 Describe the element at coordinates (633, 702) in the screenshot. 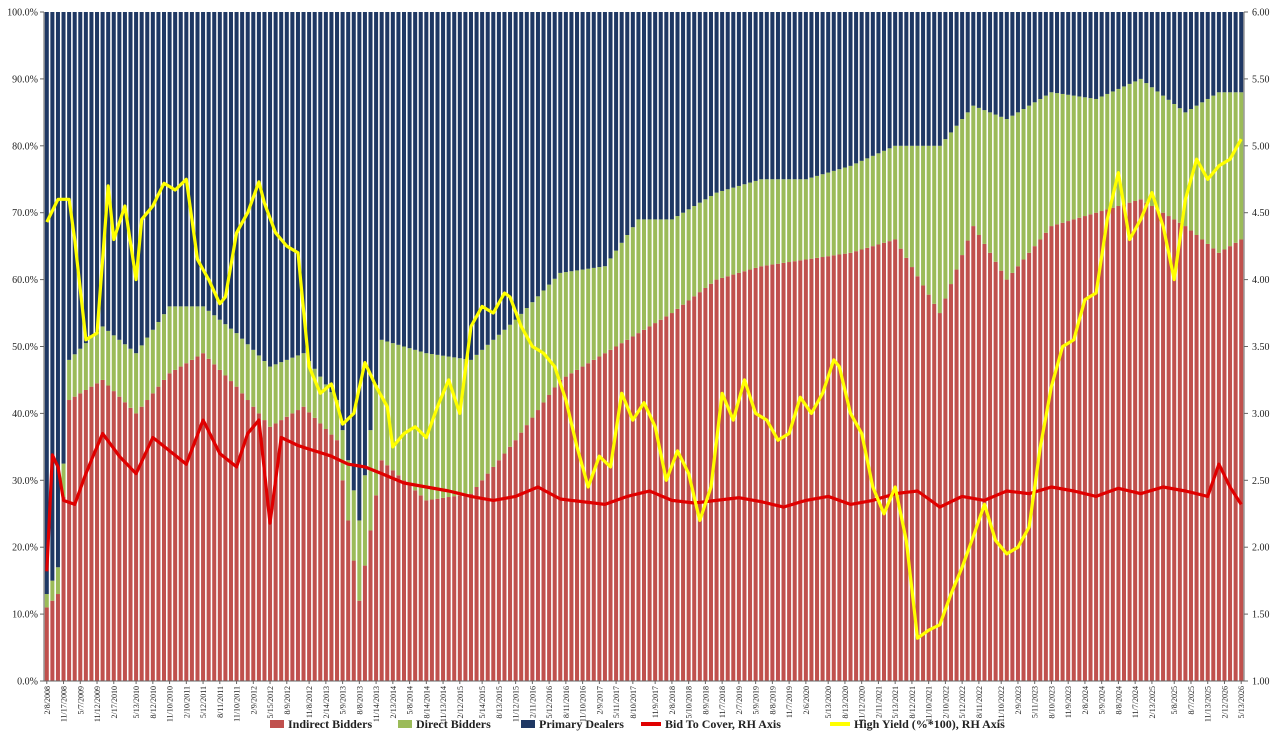

I see `x-tick-label: 8/10/2017` at that location.